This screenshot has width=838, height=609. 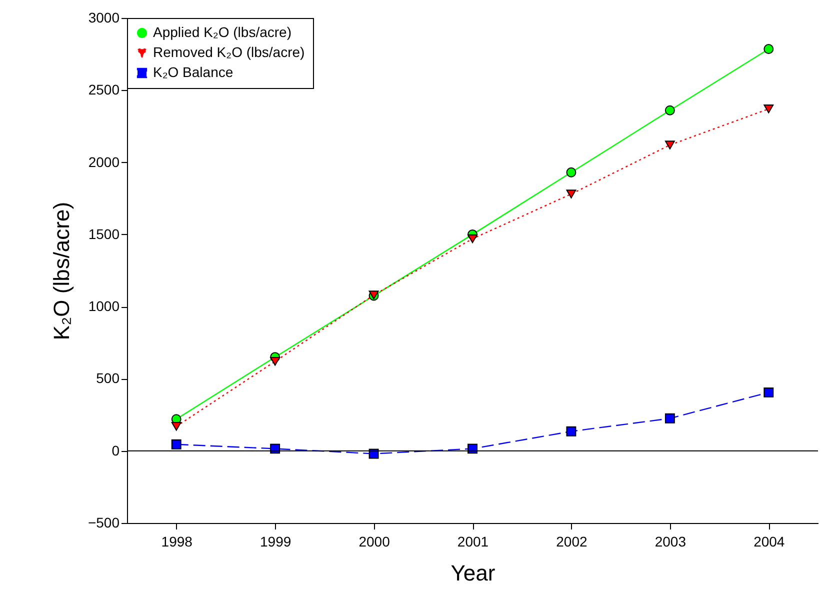 I want to click on x-tick-label: 2001, so click(x=473, y=542).